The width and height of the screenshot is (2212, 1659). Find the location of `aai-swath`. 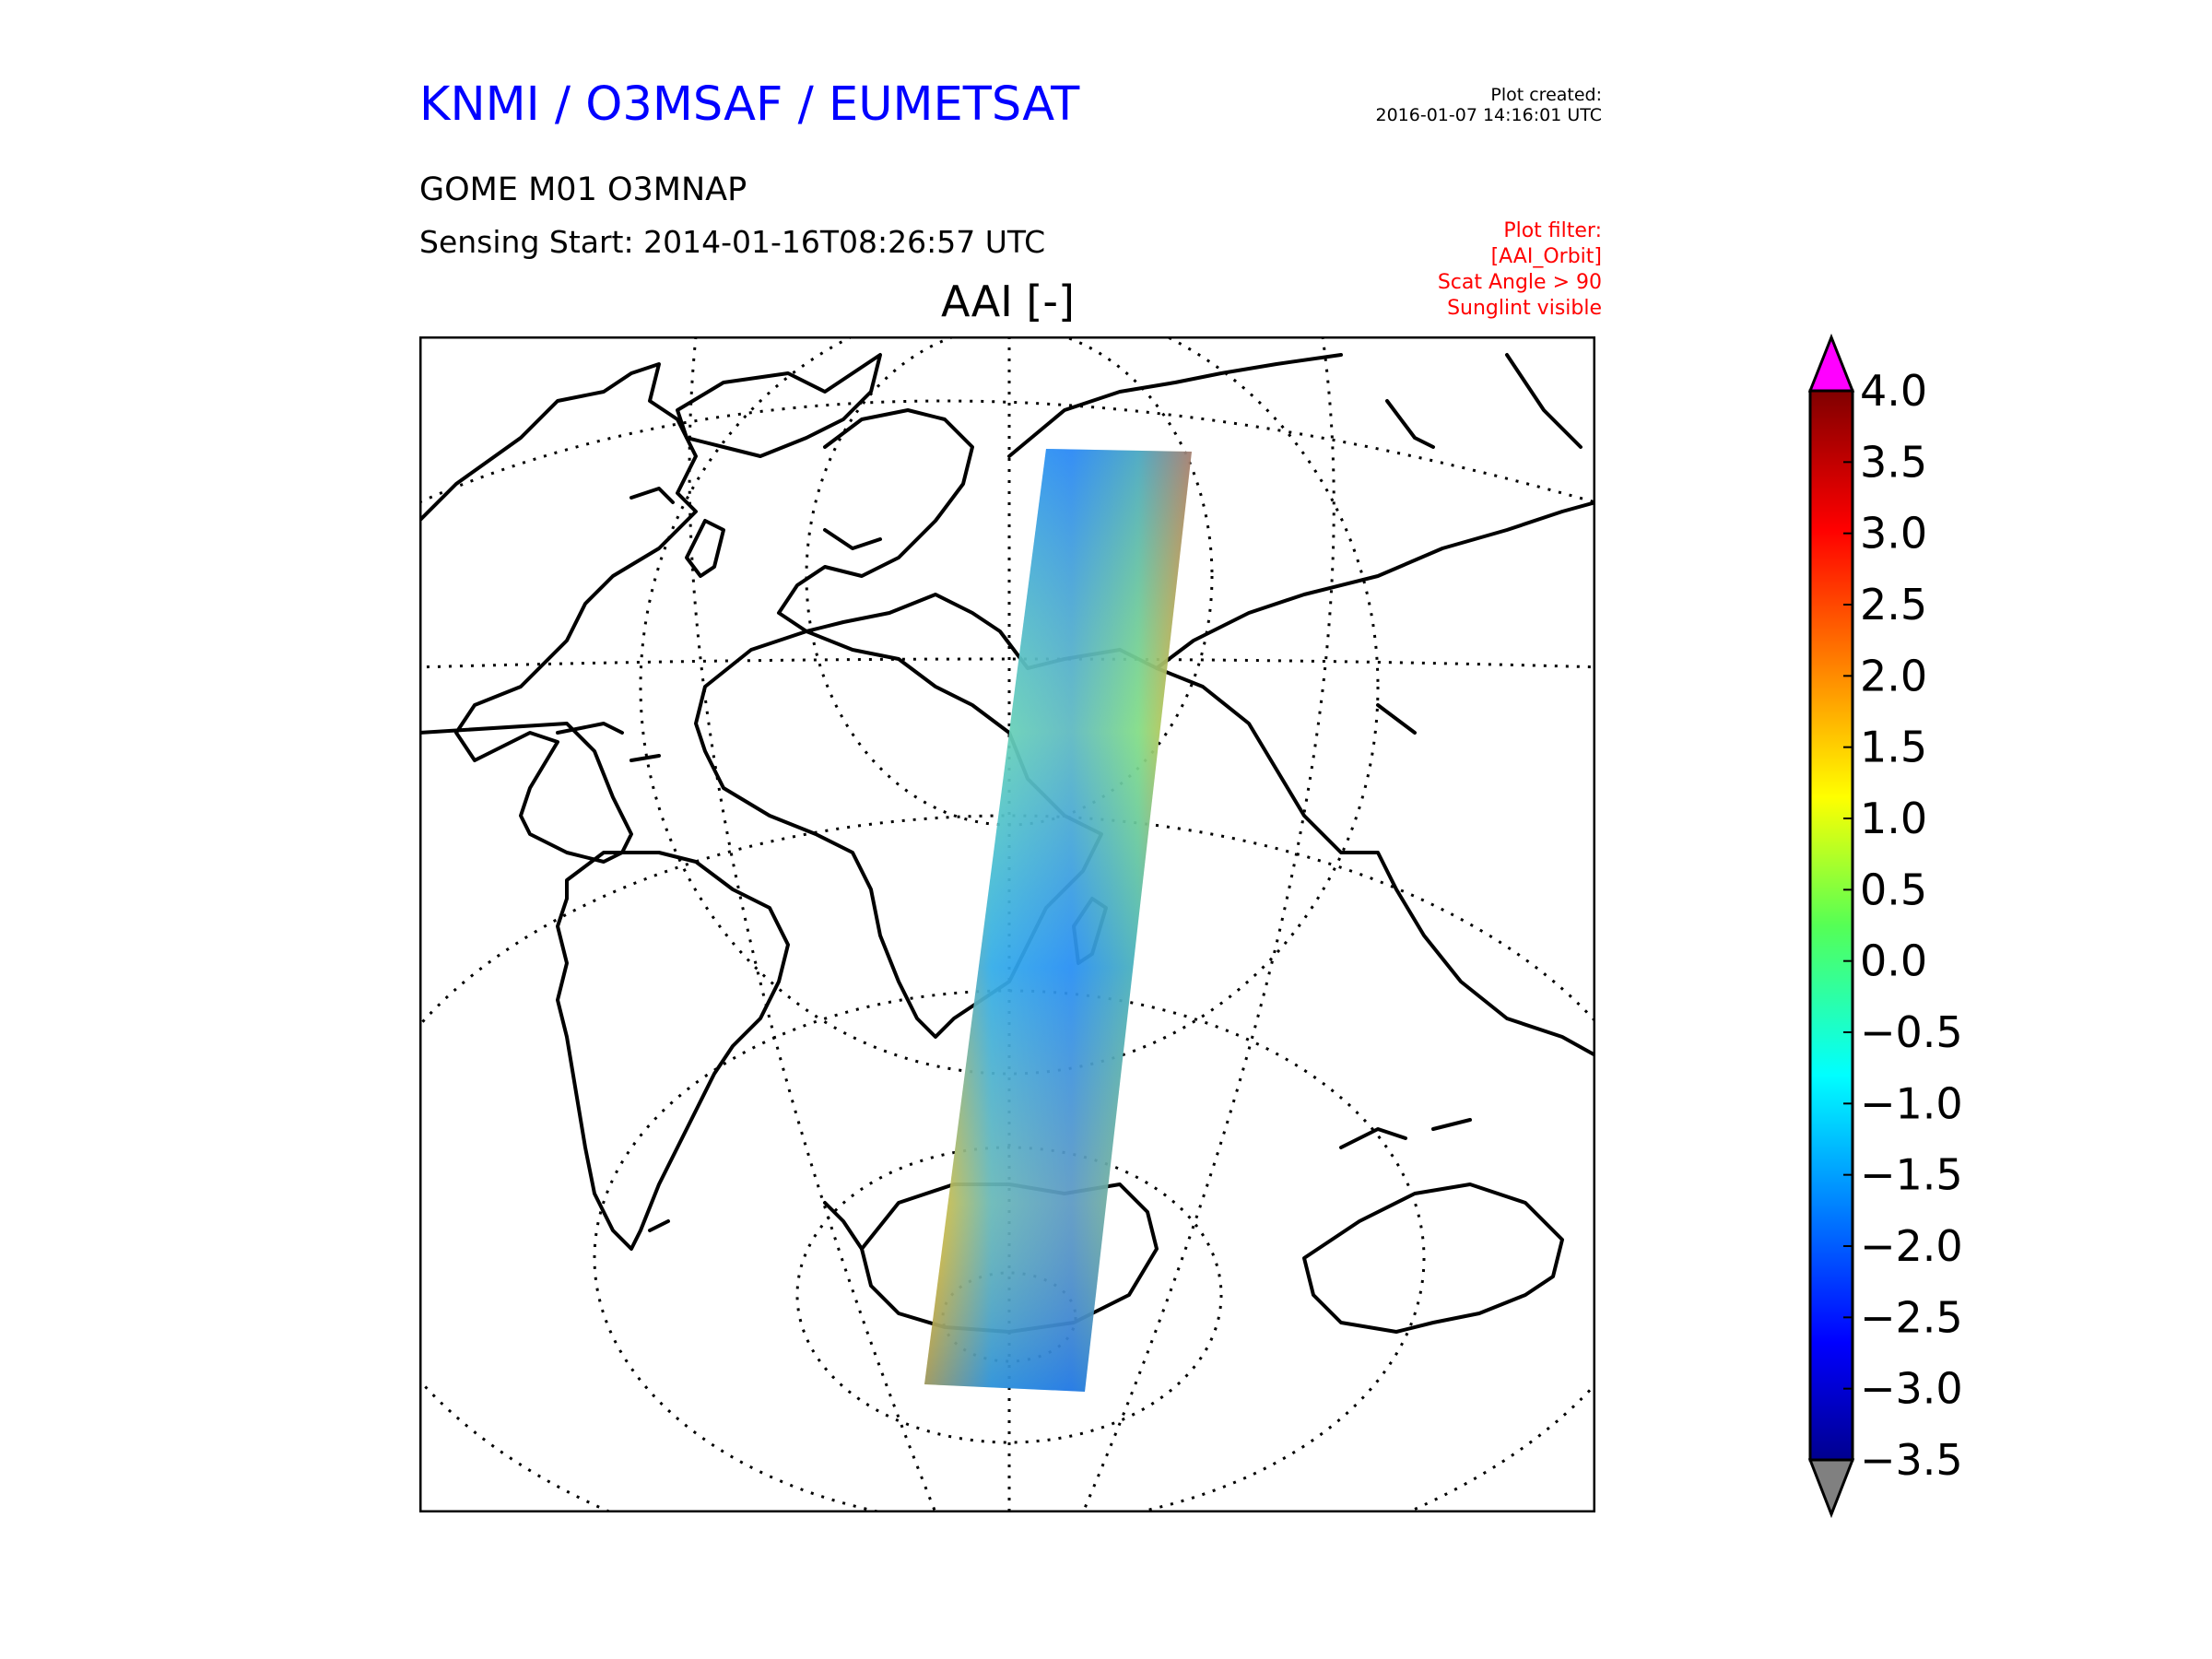

aai-swath is located at coordinates (1058, 920).